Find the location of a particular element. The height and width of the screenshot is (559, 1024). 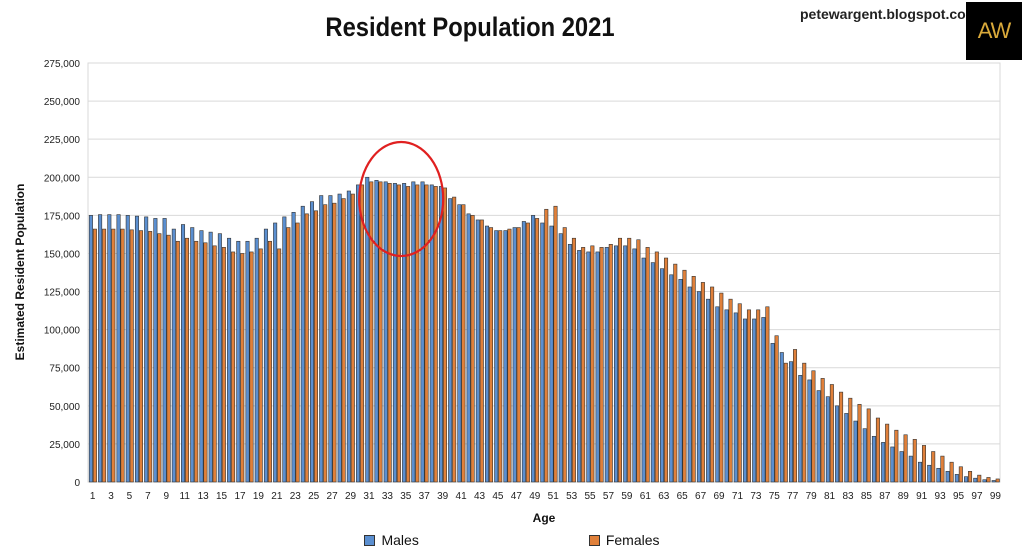

x-tick-label: 69 is located at coordinates (719, 496).